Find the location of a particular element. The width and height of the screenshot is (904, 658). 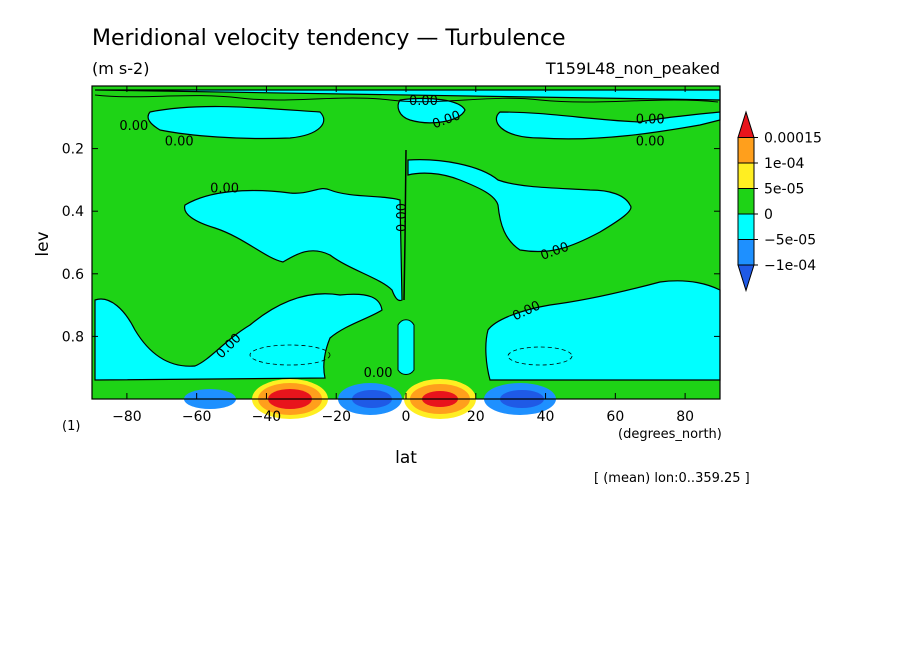

footnote: [ (mean) lon:0..359.25 ] is located at coordinates (672, 478).